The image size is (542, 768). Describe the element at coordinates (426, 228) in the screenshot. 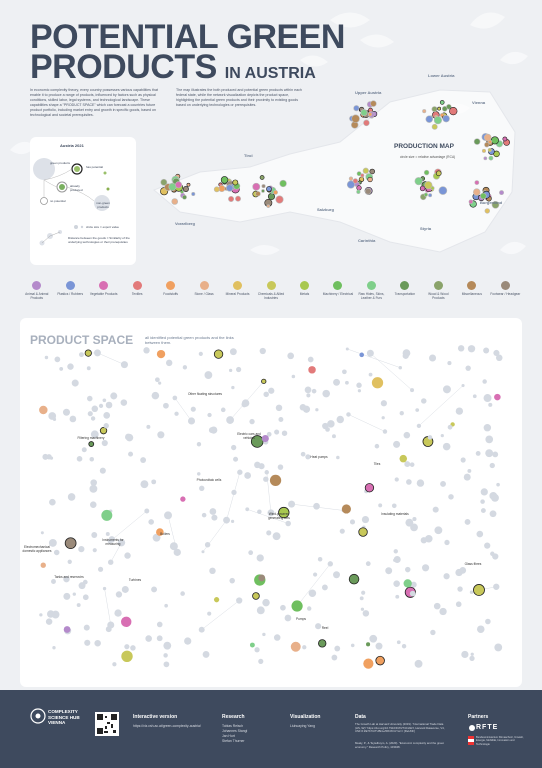

I see `region-styria: Styria` at that location.